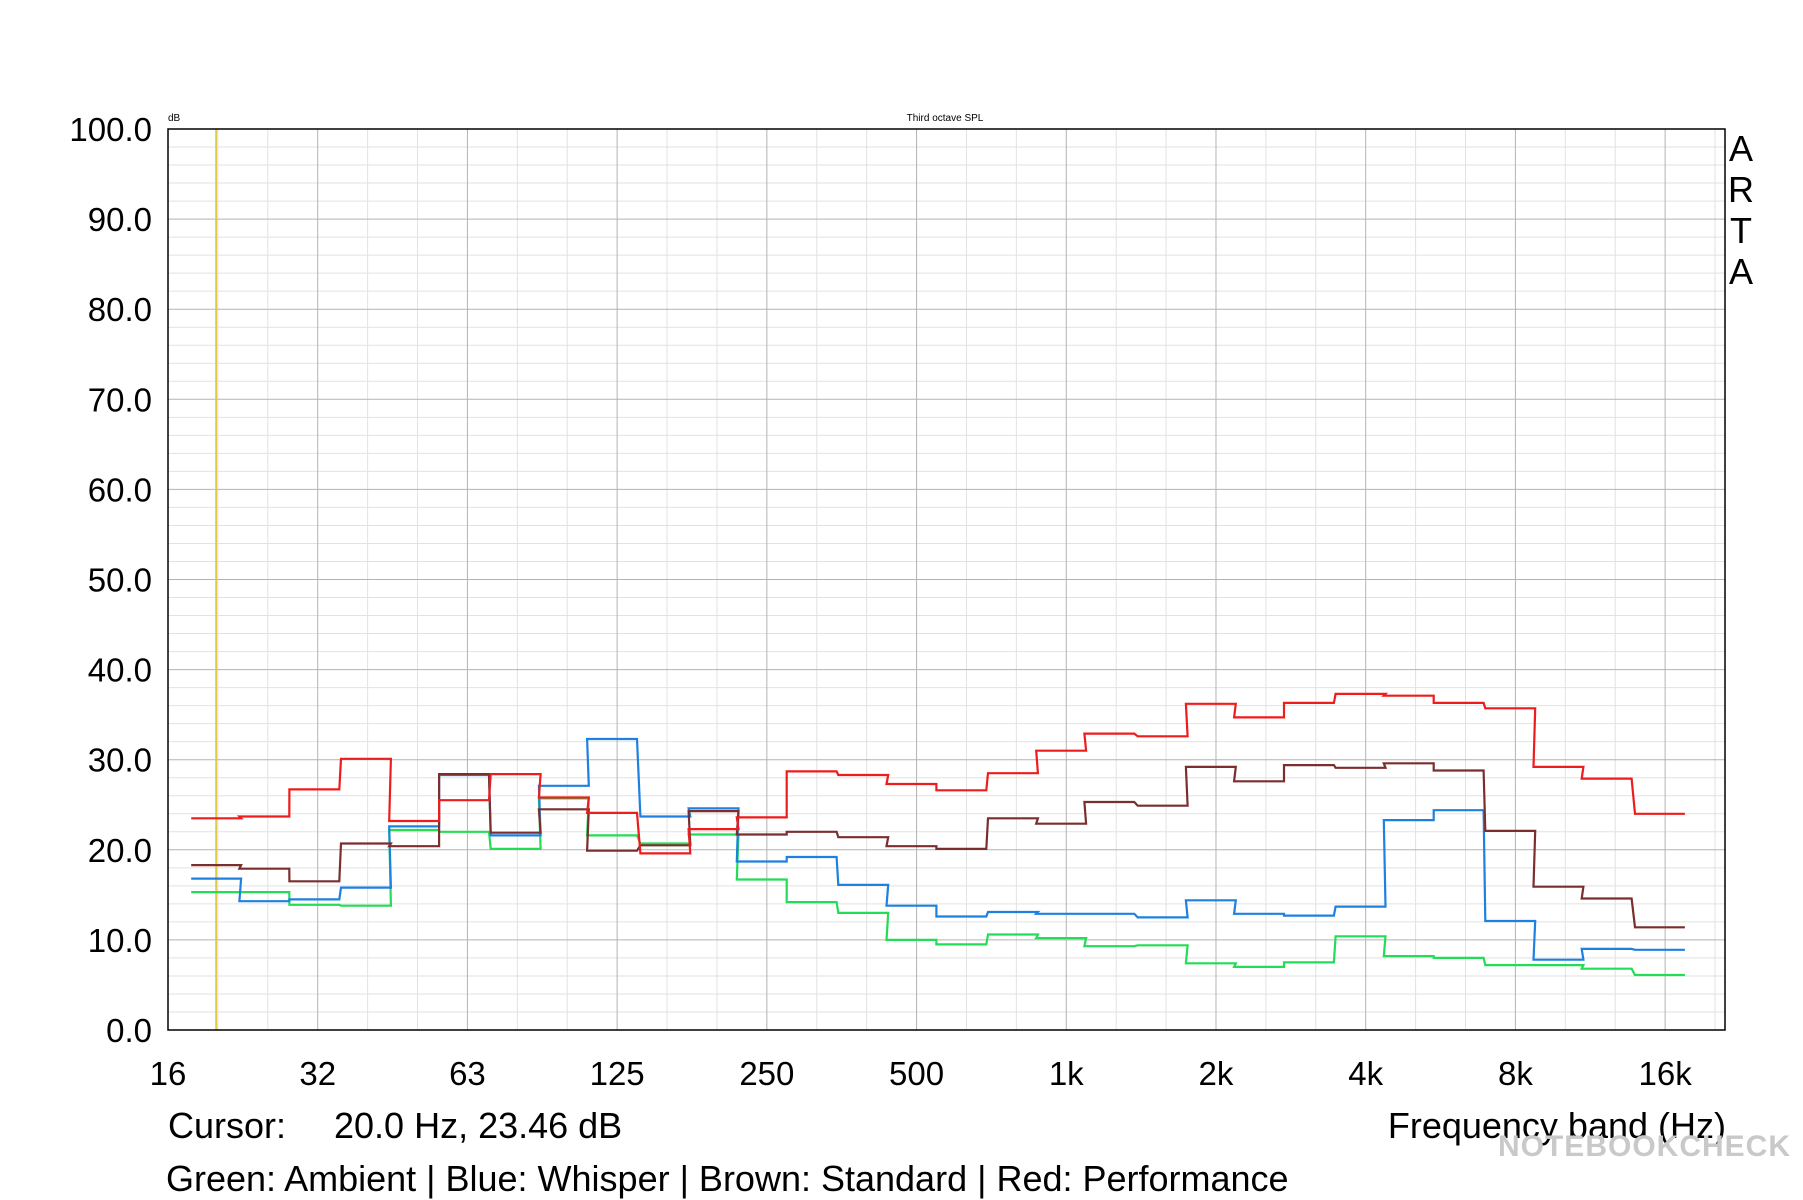 The height and width of the screenshot is (1200, 1803). Describe the element at coordinates (120, 940) in the screenshot. I see `y-tick-label: 10.0` at that location.